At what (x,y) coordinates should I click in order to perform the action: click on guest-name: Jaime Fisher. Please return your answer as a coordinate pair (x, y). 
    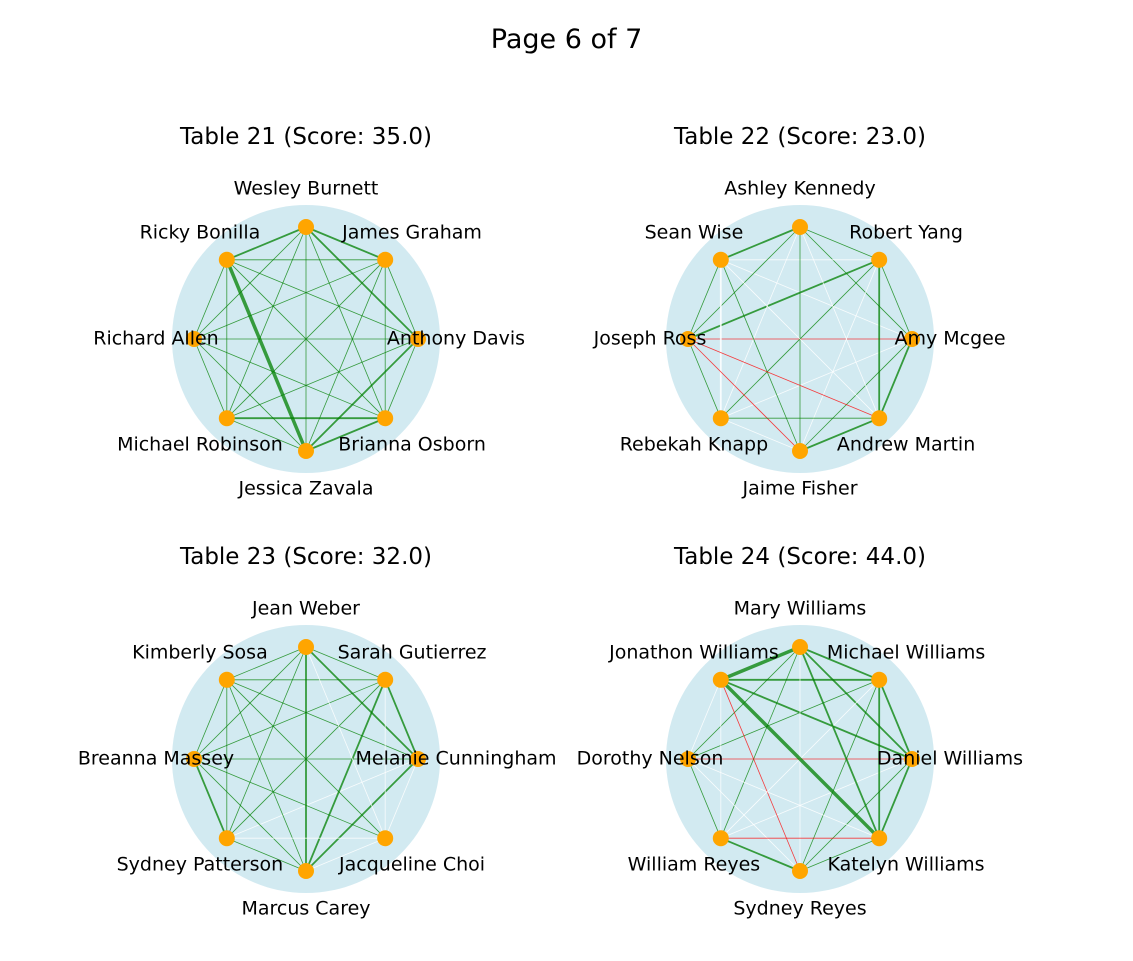
    Looking at the image, I should click on (799, 489).